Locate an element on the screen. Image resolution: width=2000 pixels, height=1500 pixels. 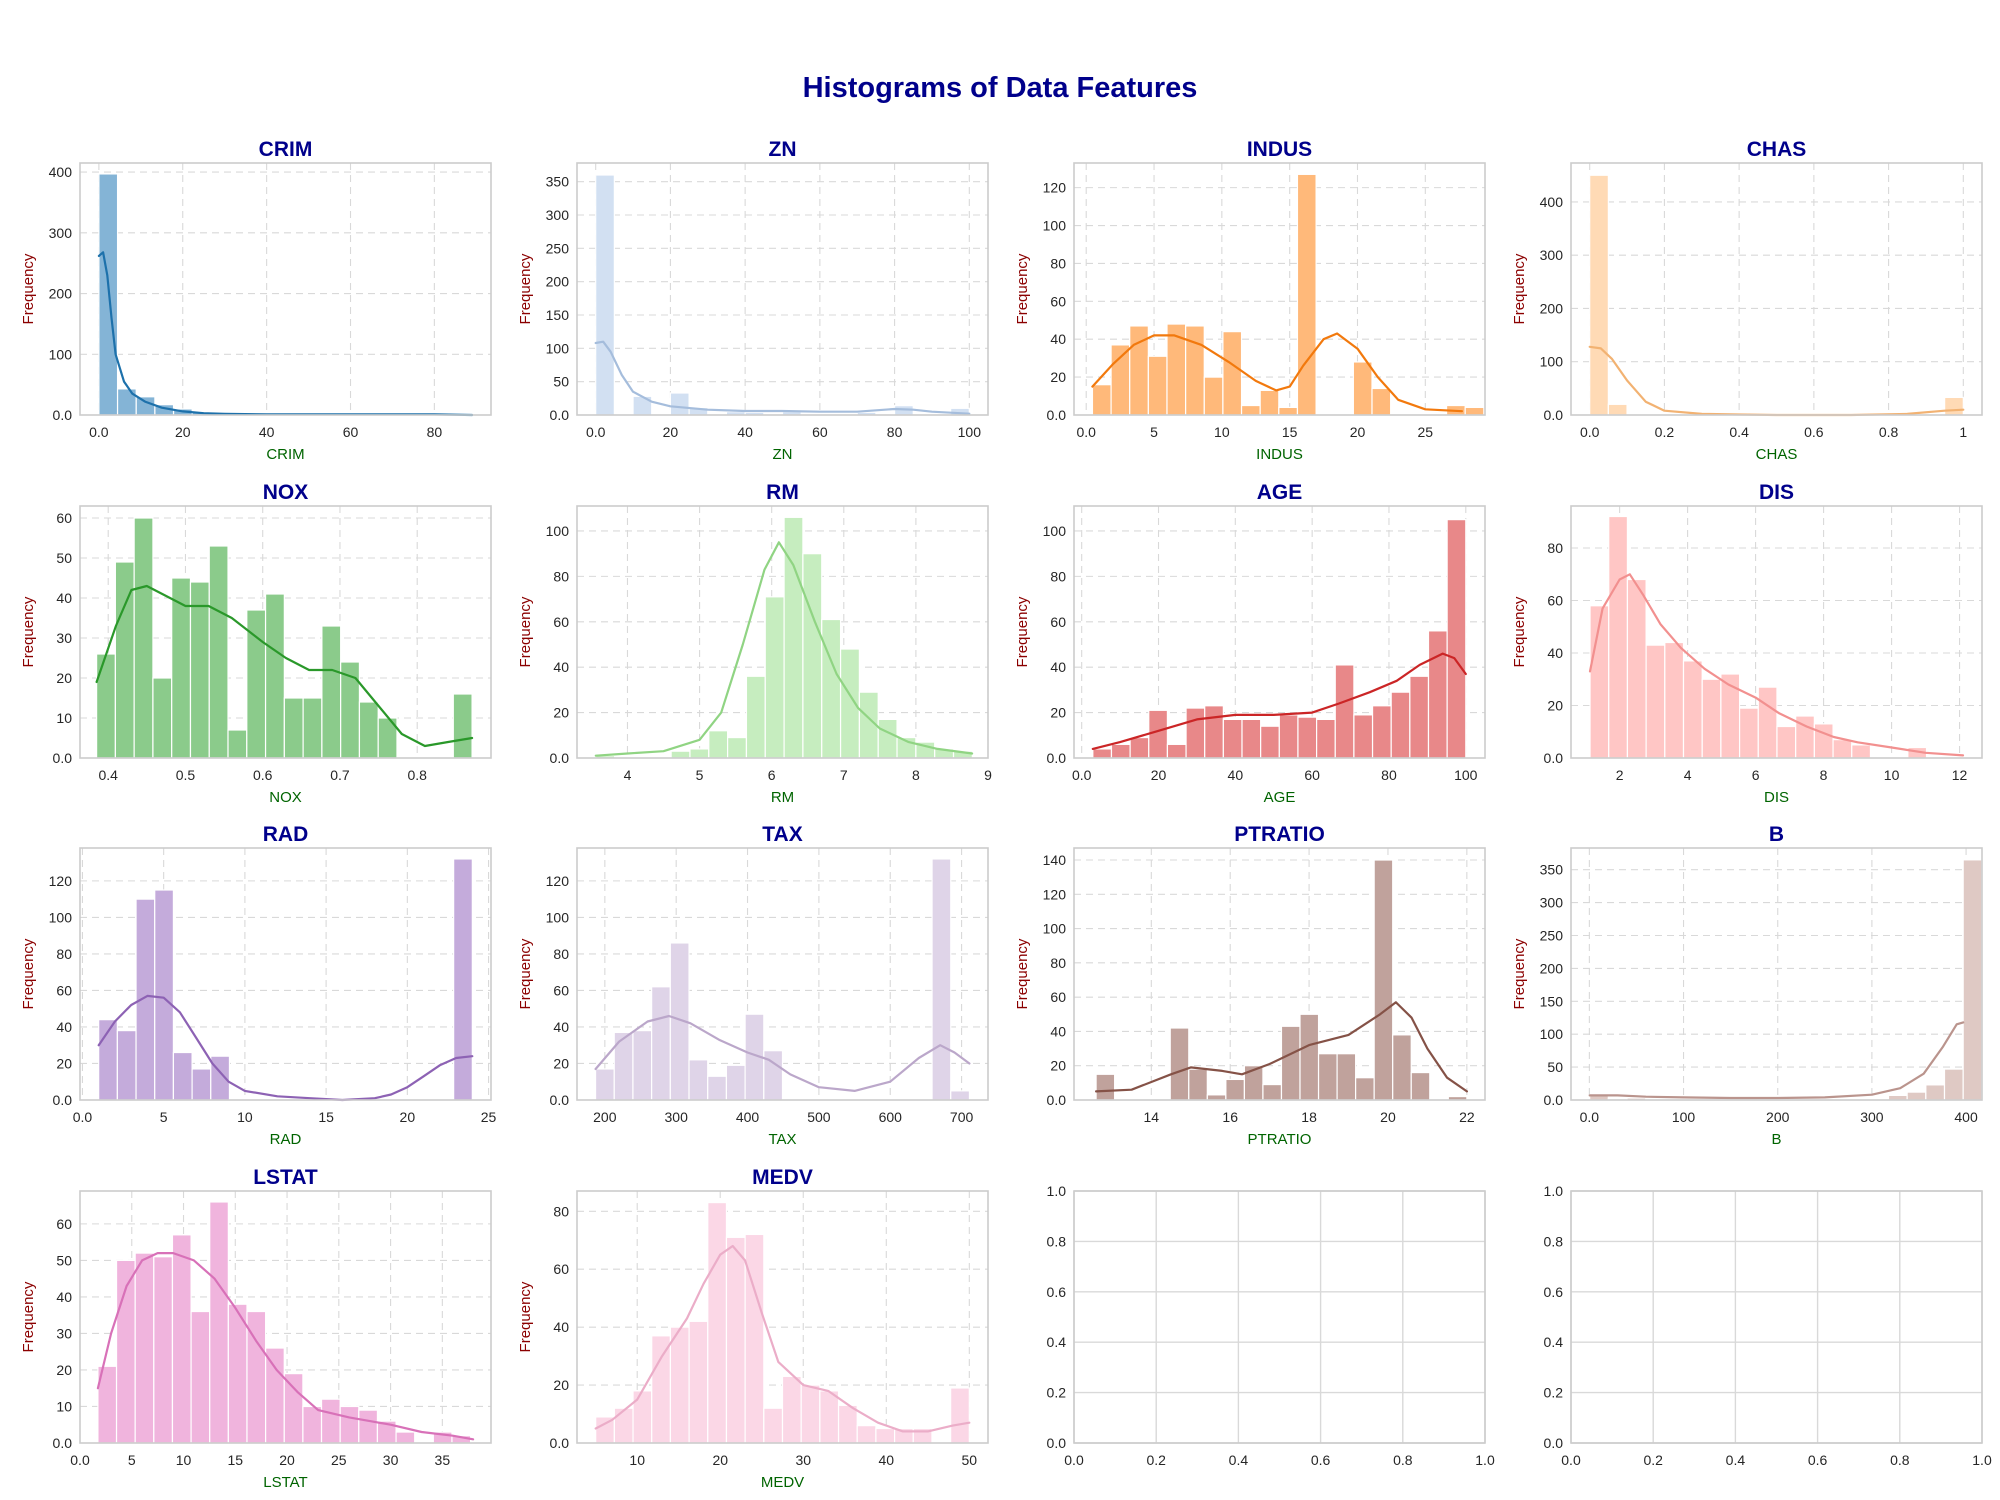
x-tick-label: 60 is located at coordinates (820, 432).